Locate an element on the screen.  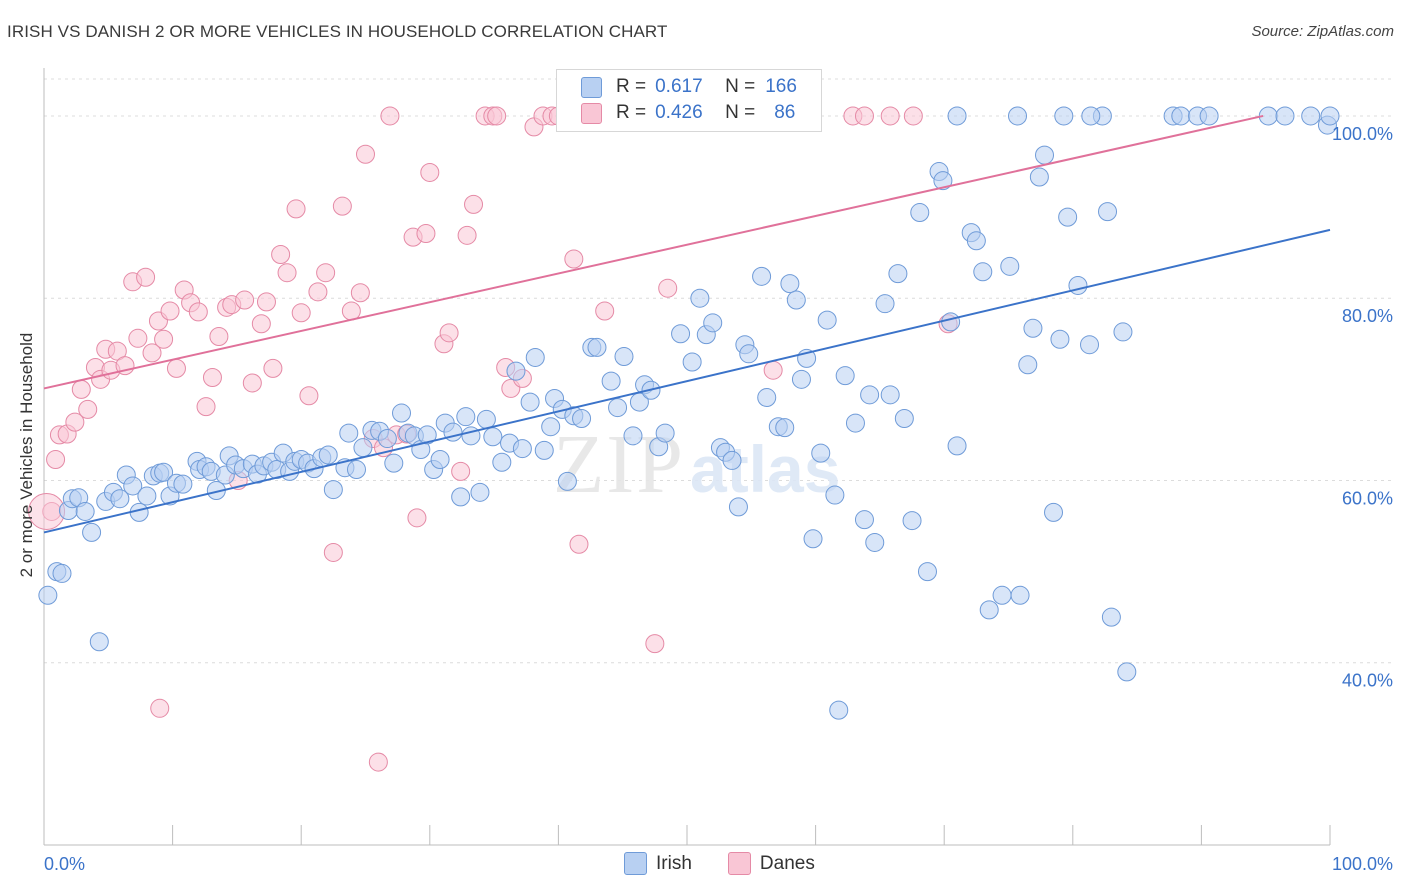
x-tick-label: 0.0% is located at coordinates (64, 864).